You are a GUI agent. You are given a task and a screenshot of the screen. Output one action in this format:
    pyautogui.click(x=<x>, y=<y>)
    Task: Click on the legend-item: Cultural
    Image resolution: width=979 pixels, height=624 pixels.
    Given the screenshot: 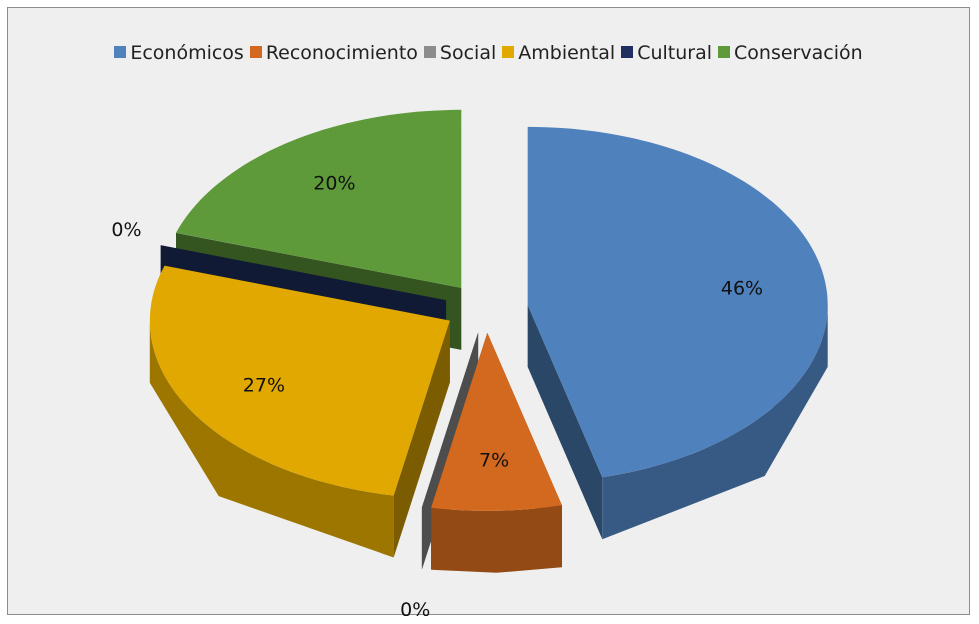 What is the action you would take?
    pyautogui.click(x=666, y=53)
    